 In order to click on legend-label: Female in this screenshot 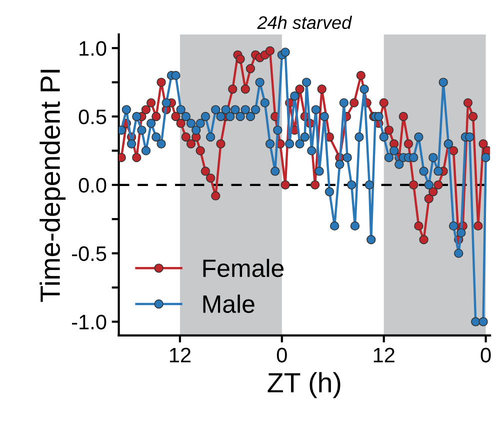, I will do `click(243, 268)`.